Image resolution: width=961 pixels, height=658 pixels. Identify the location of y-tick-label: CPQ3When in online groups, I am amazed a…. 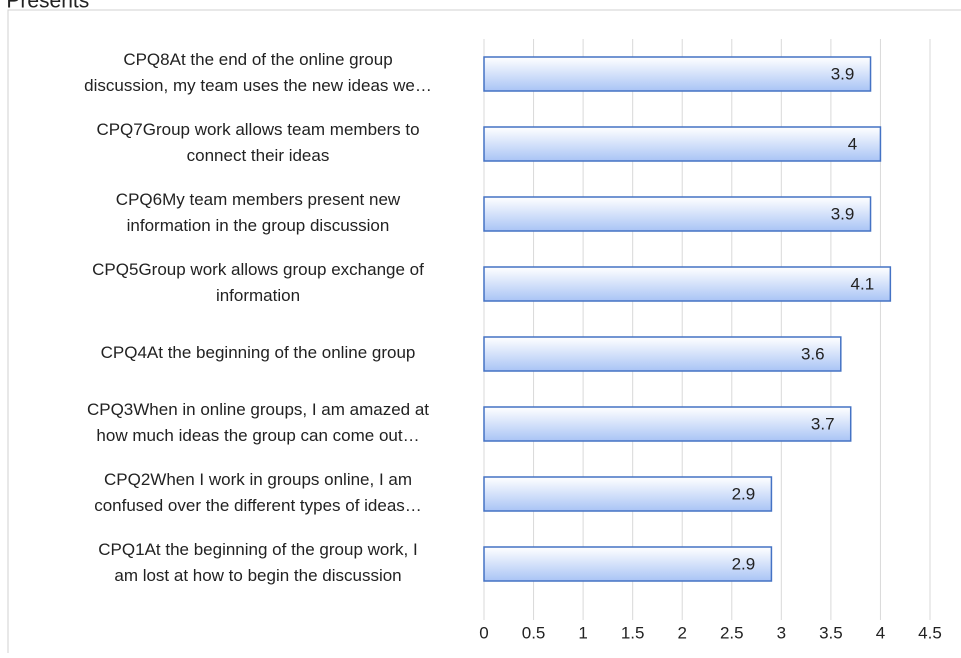
(258, 422).